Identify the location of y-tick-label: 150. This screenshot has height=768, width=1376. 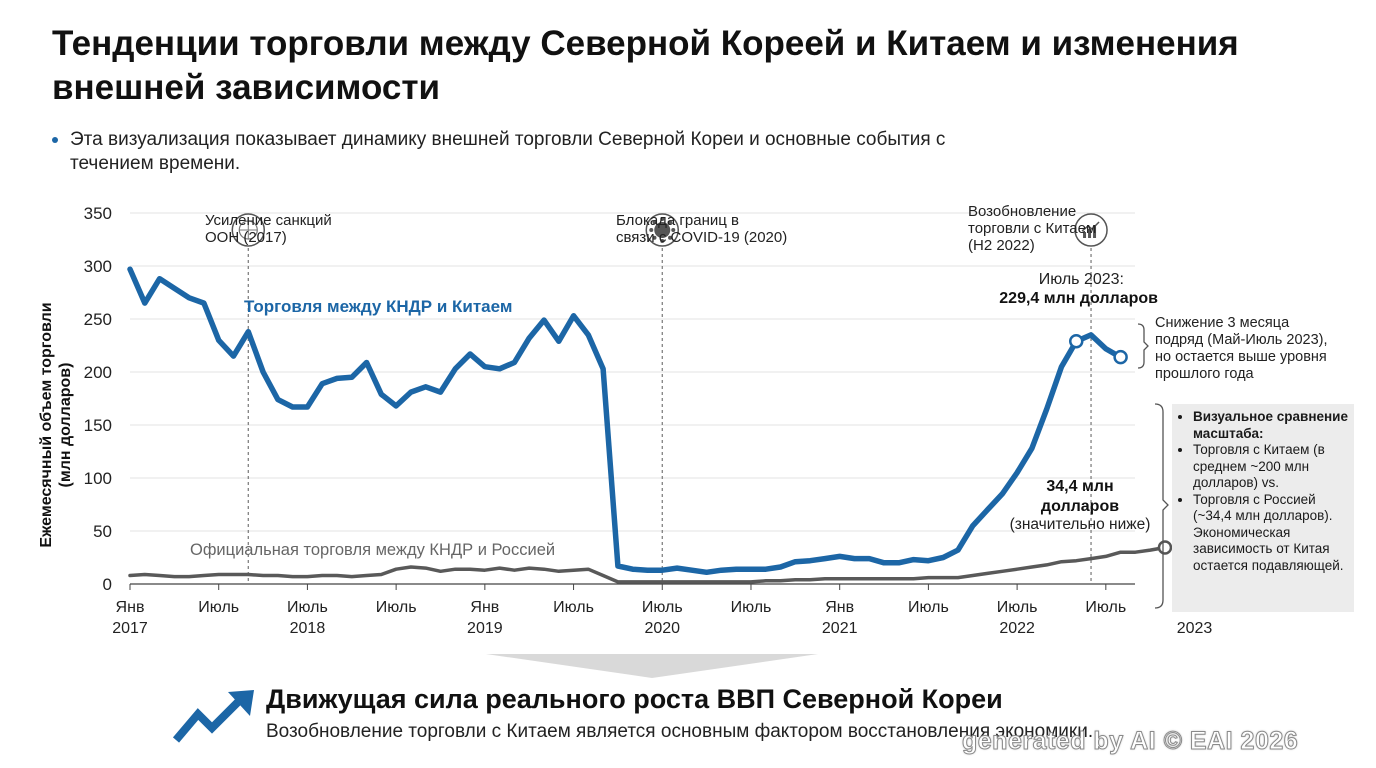
(98, 425).